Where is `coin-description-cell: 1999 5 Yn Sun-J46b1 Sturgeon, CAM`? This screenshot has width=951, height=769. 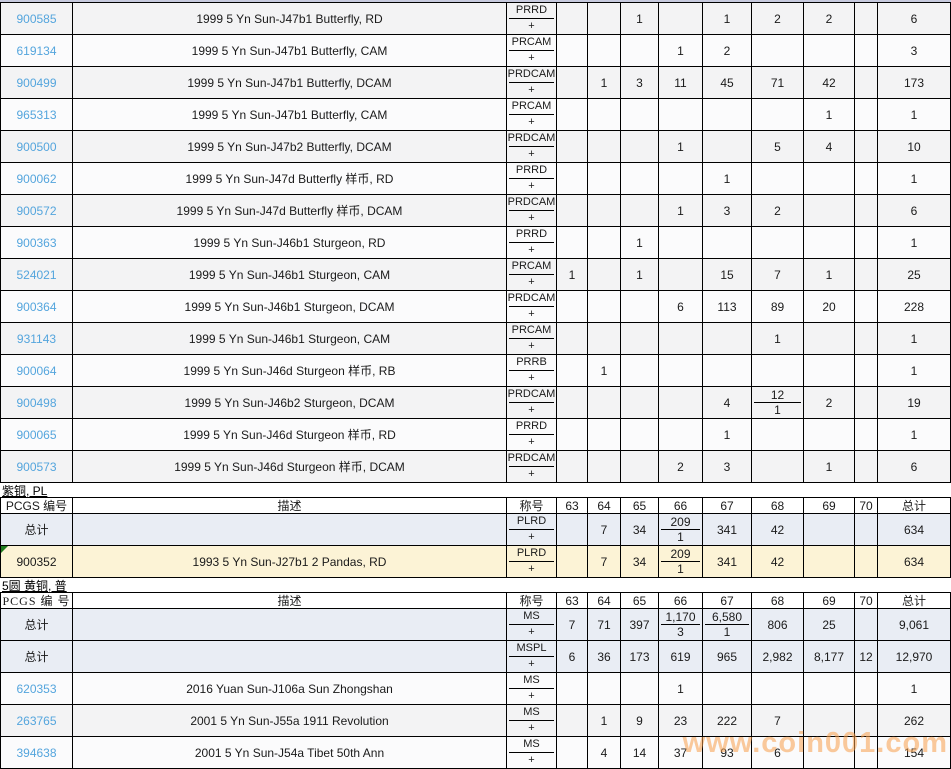 coin-description-cell: 1999 5 Yn Sun-J46b1 Sturgeon, CAM is located at coordinates (290, 339).